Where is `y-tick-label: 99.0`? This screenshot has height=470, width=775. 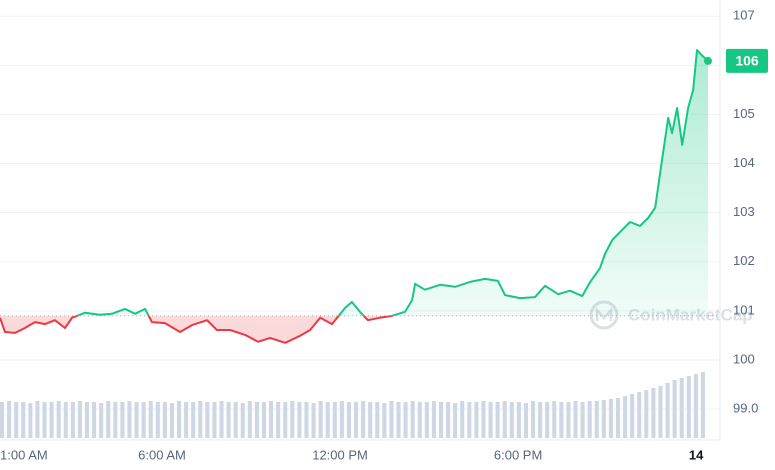 y-tick-label: 99.0 is located at coordinates (745, 408).